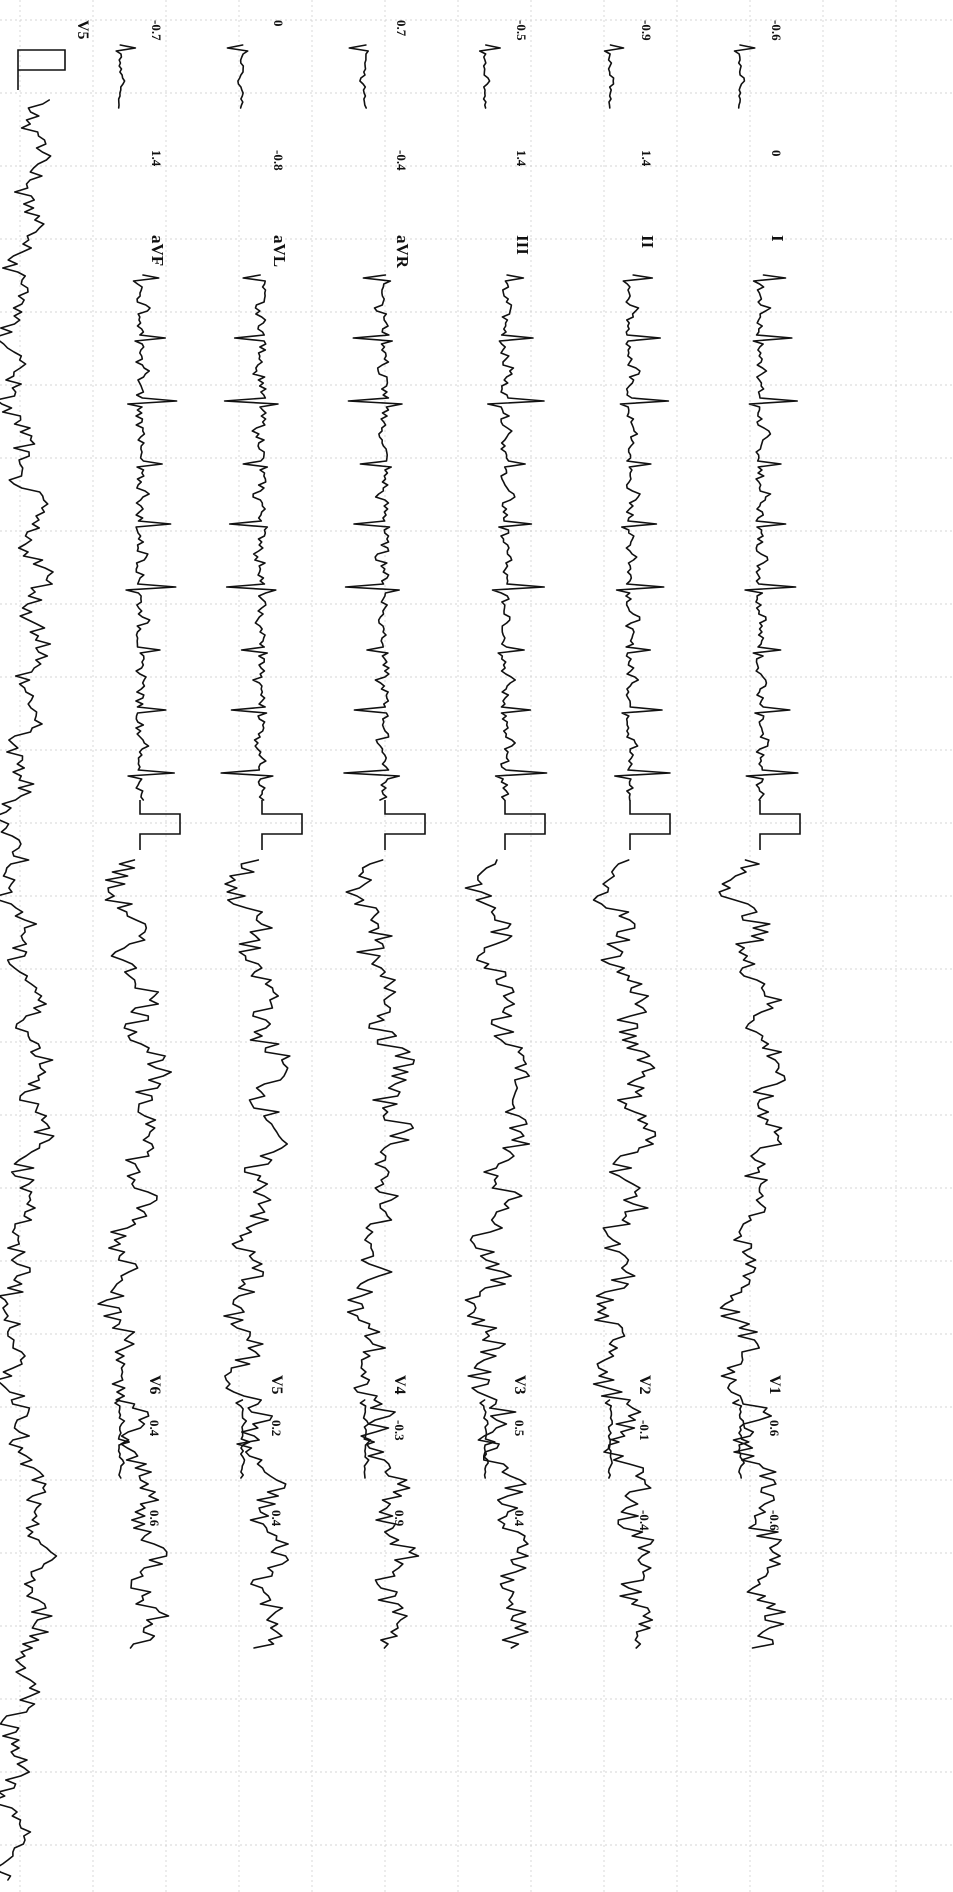 Image resolution: width=953 pixels, height=1892 pixels. I want to click on lead-V3-label: V3, so click(519, 1385).